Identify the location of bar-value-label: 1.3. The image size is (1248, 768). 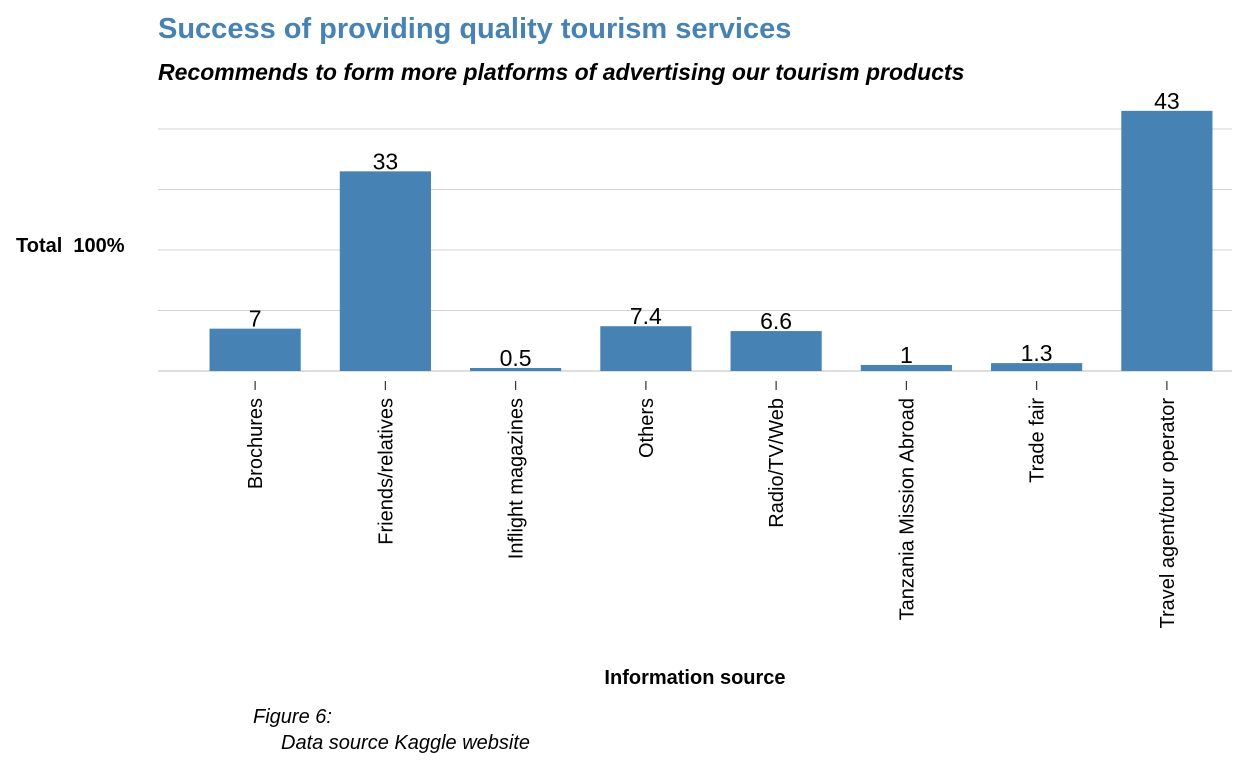
(1037, 353).